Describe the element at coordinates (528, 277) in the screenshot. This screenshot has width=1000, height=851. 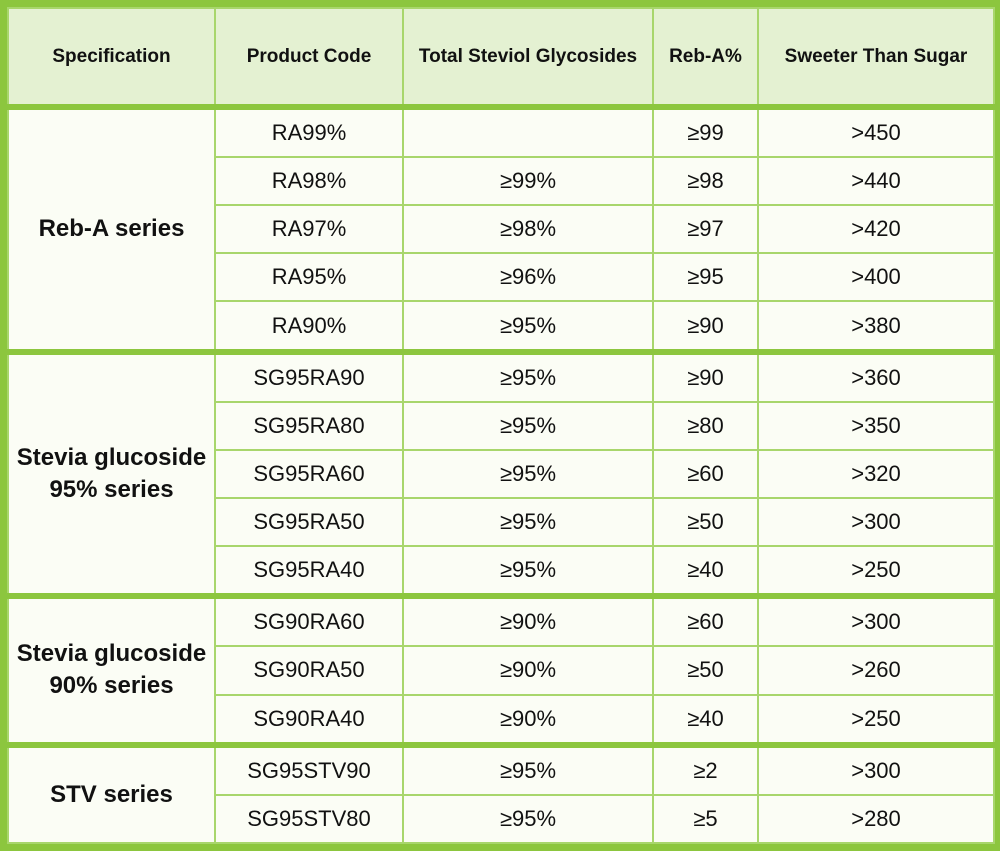
I see `total-steviol-glycosides: ≥96%` at that location.